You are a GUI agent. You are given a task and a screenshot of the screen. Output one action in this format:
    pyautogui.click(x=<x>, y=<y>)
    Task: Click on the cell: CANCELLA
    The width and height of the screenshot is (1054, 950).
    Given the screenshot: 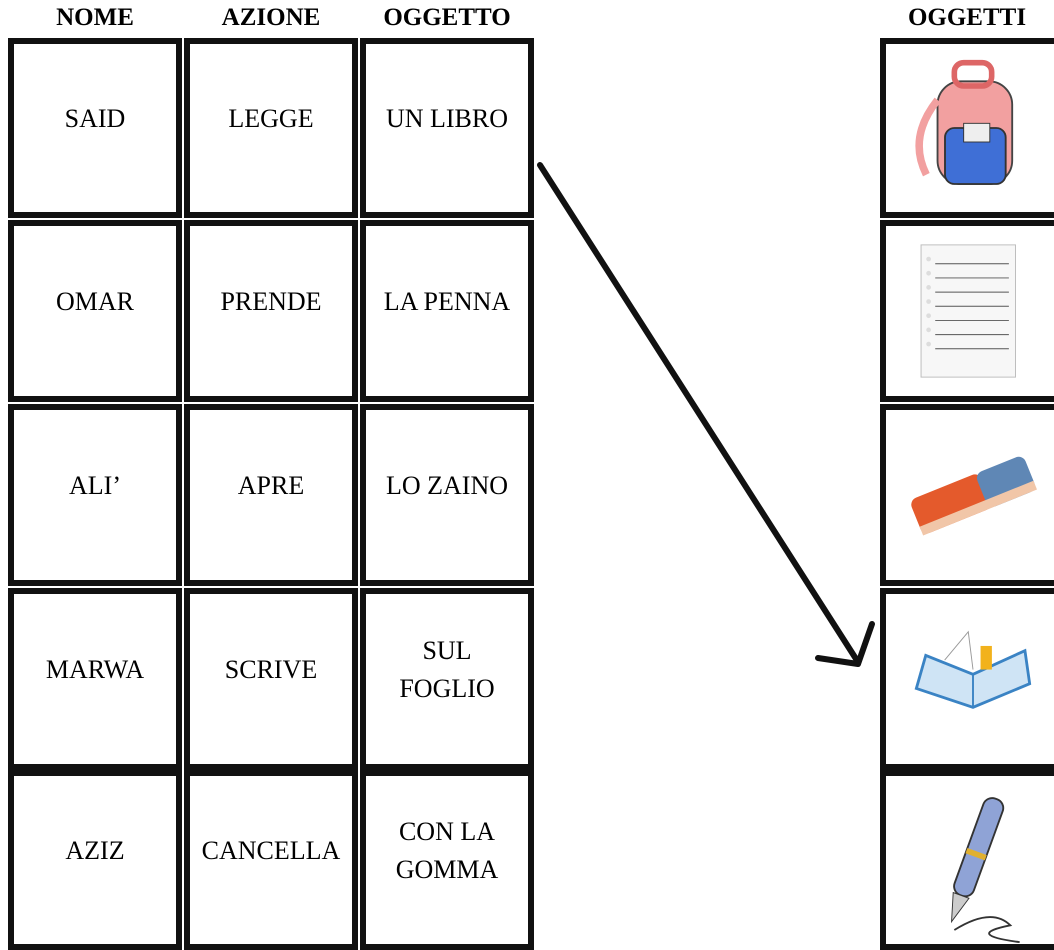 What is the action you would take?
    pyautogui.click(x=271, y=860)
    